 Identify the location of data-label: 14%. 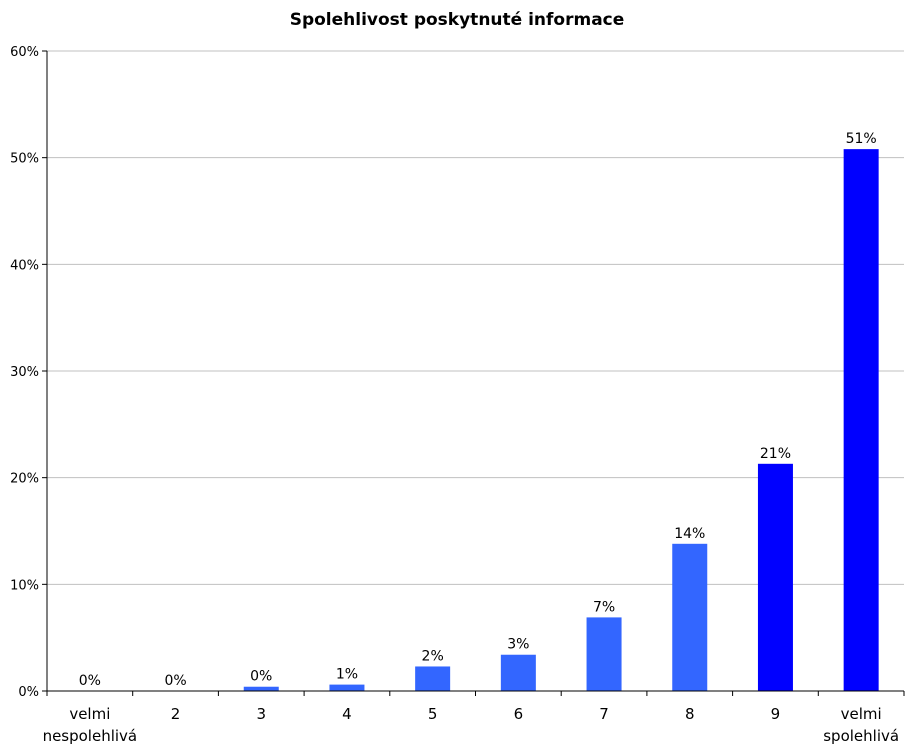
(689, 534).